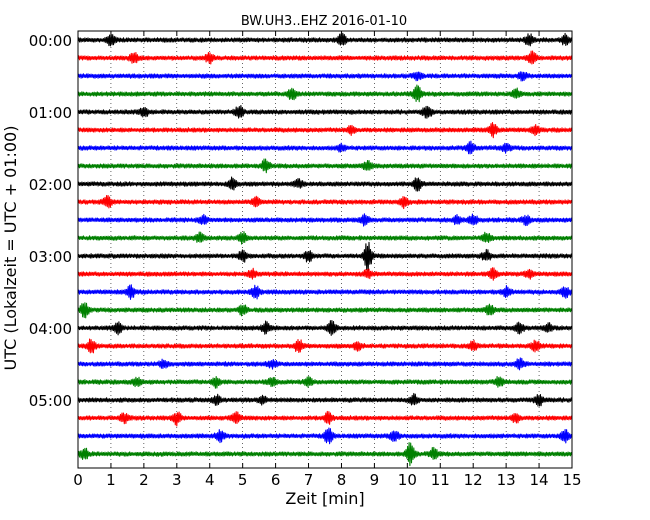 The image size is (650, 520). I want to click on y-axis-ticks: 00:00 01:00 02:00 03:00 04:00 05:00, so click(56, 221).